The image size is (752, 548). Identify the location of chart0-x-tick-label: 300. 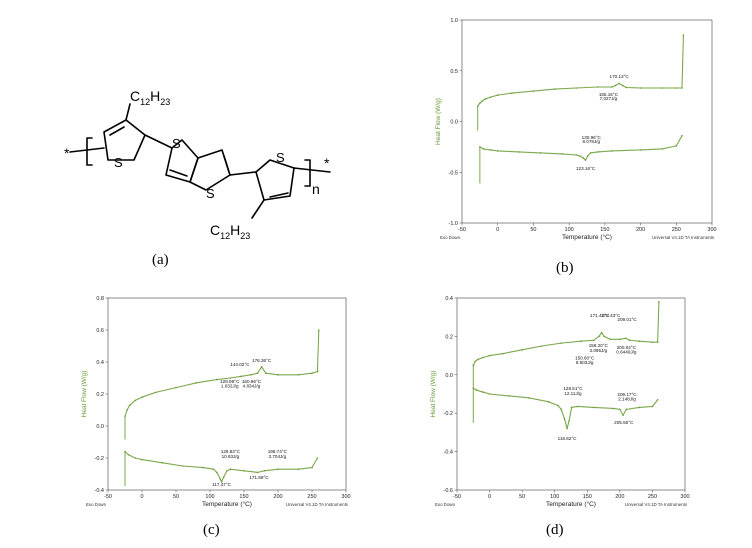
(711, 230).